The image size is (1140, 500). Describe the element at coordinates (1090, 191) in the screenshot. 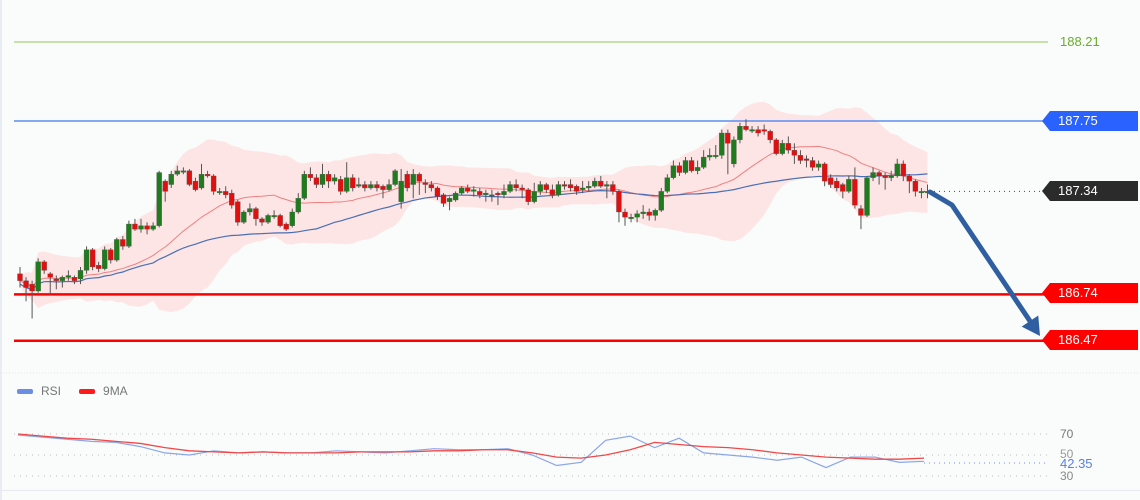

I see `current-price-tag: 187.34` at that location.